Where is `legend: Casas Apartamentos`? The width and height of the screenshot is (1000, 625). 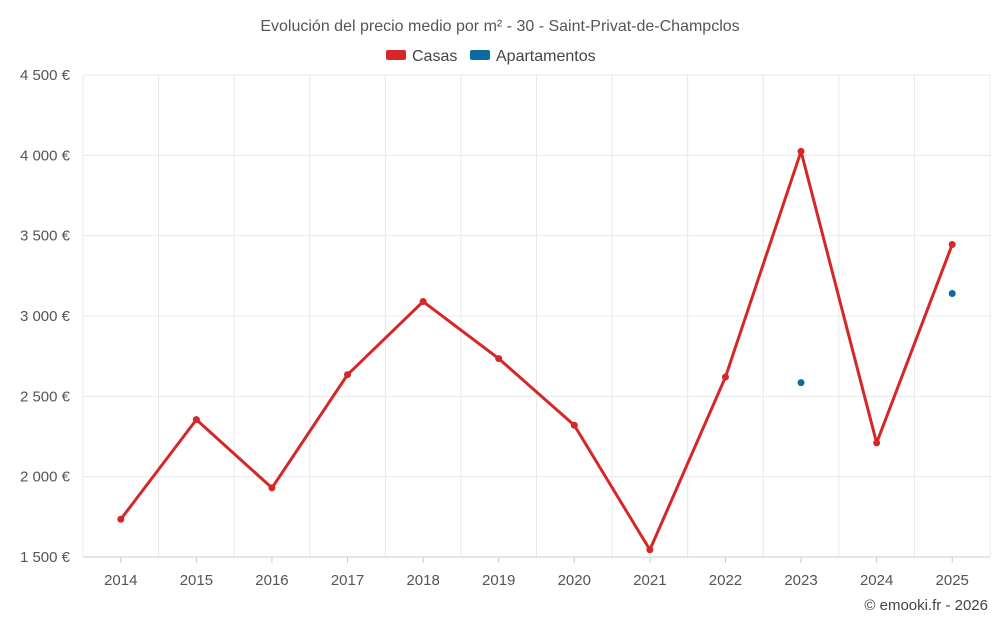 legend: Casas Apartamentos is located at coordinates (491, 56).